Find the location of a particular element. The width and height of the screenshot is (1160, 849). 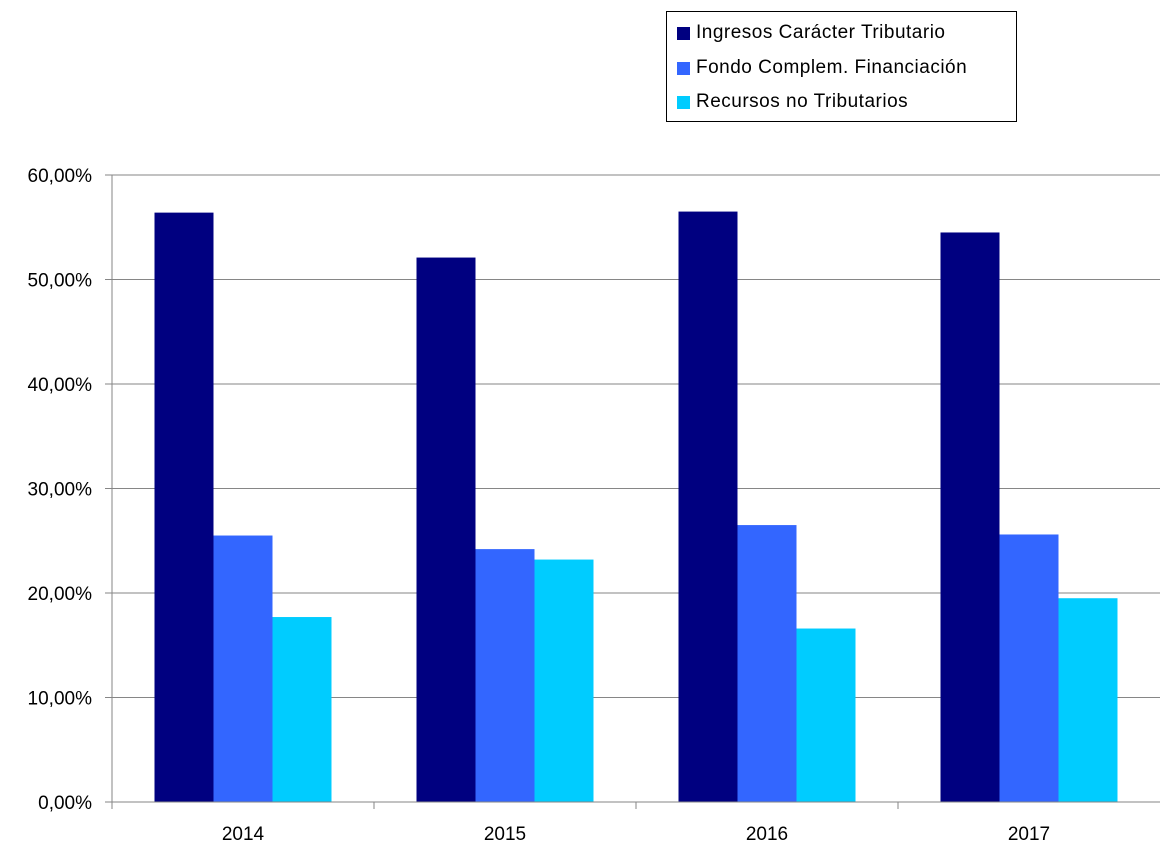

legend-label-series-3: Recursos no Tributarios is located at coordinates (802, 101).